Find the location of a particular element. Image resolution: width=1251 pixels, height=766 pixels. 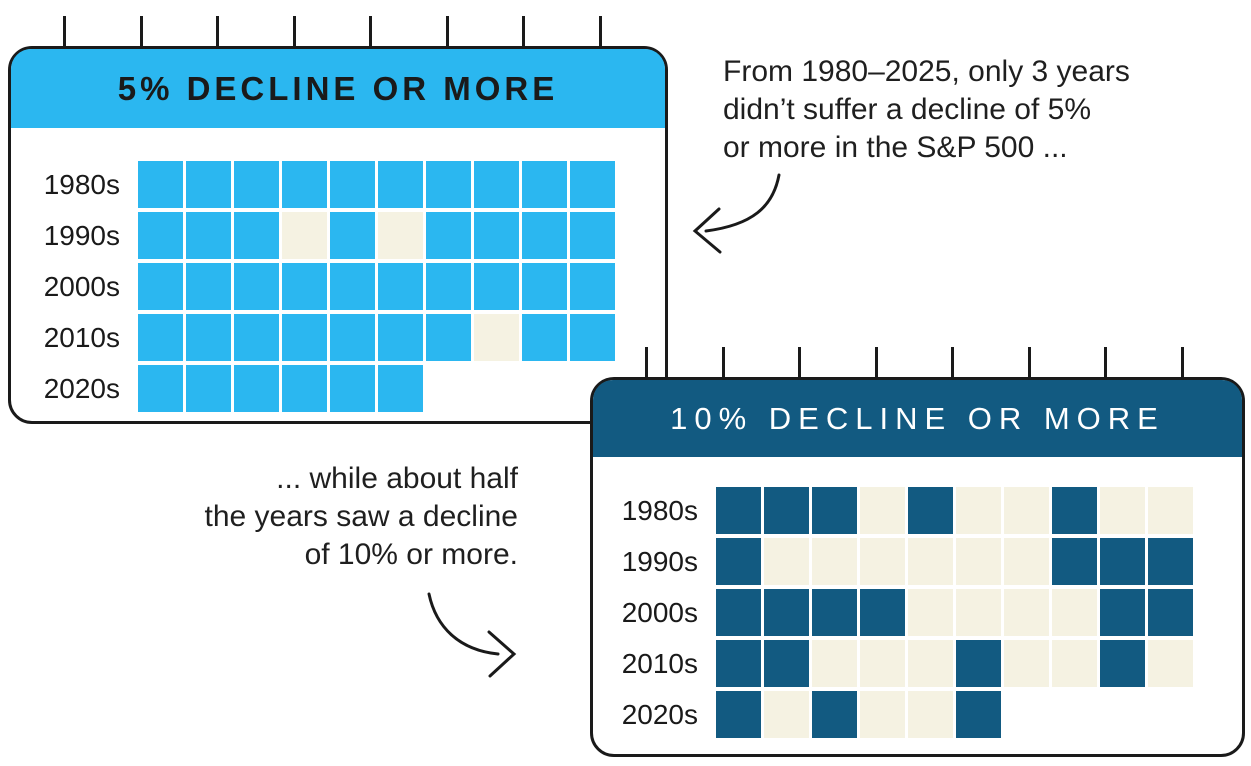

year-cell-2012 is located at coordinates (834, 663).